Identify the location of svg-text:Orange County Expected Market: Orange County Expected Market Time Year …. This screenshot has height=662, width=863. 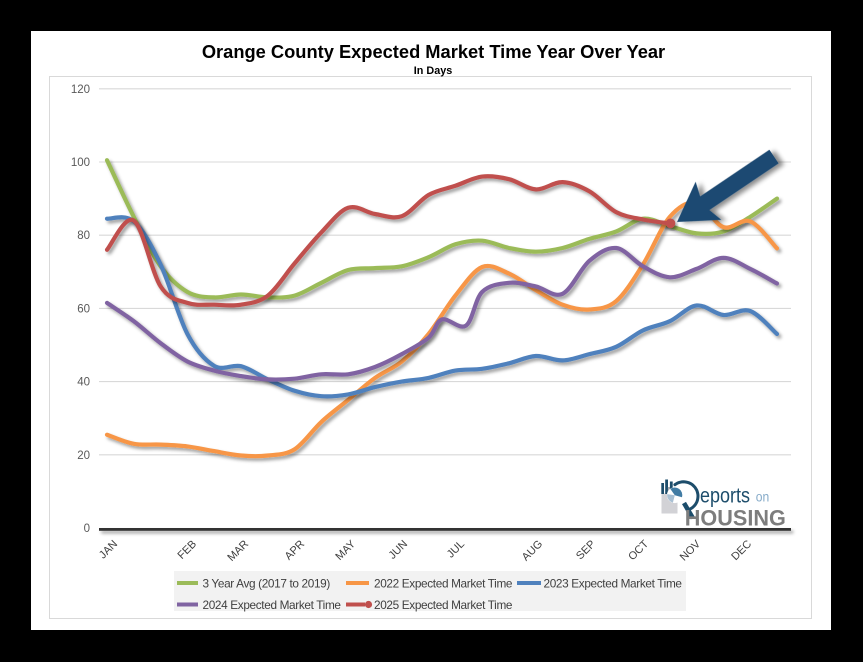
(433, 51).